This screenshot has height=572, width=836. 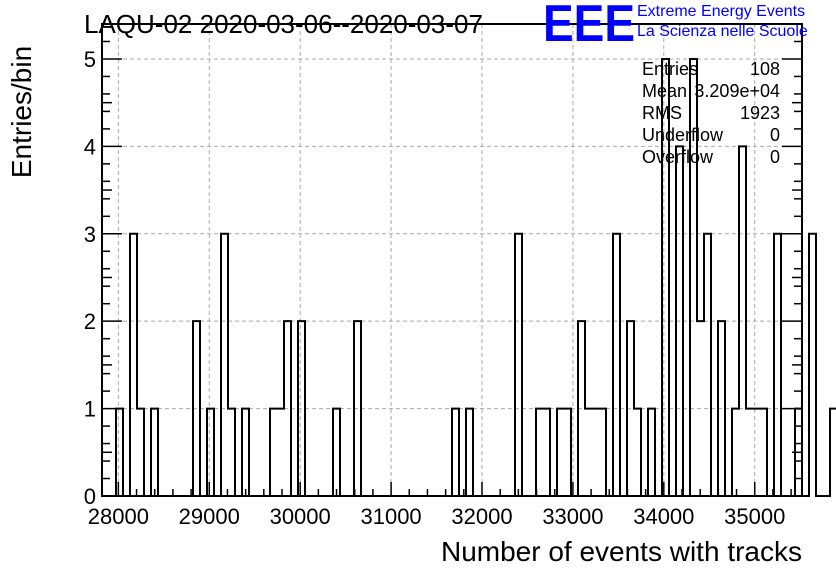 What do you see at coordinates (683, 135) in the screenshot?
I see `stats-label: Underflow` at bounding box center [683, 135].